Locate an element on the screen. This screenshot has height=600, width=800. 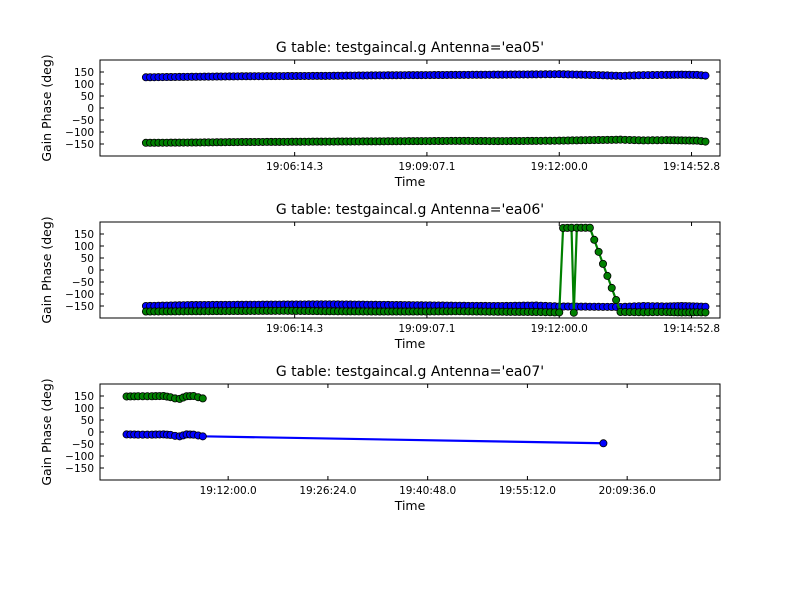
chart-title: G table: testgaincal.g Antenna='ea06' is located at coordinates (410, 210).